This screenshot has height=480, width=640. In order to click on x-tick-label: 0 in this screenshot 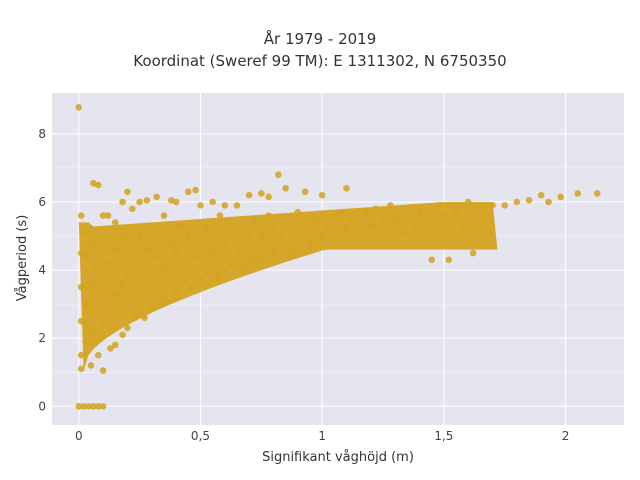, I will do `click(79, 436)`.